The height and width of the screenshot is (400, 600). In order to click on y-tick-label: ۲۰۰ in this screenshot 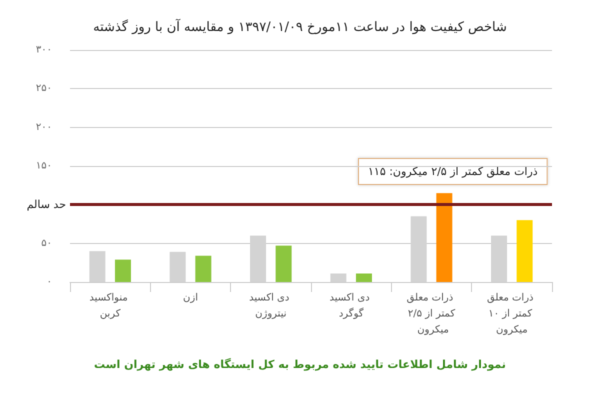, I will do `click(44, 127)`.